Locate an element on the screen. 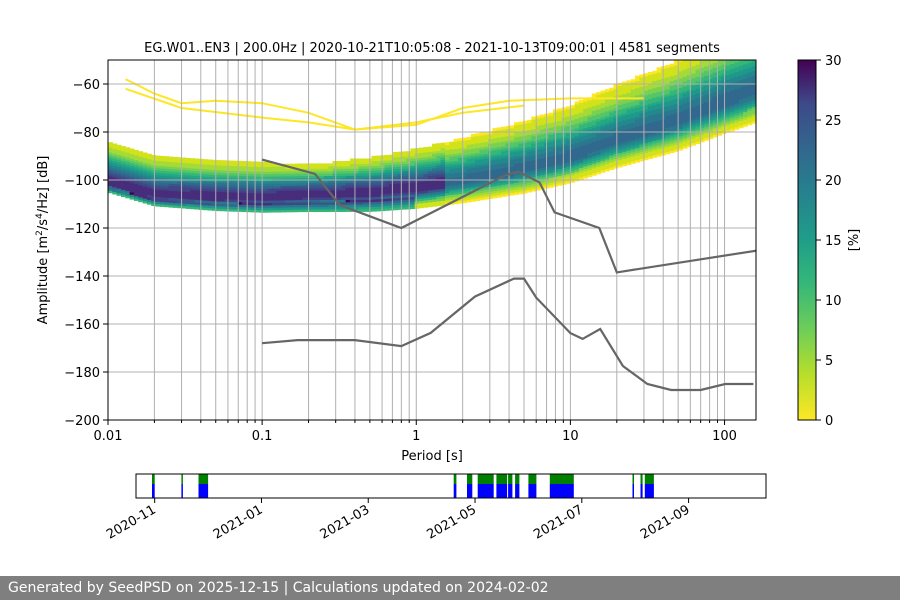  colorbar-tick-label: 20 is located at coordinates (833, 181).